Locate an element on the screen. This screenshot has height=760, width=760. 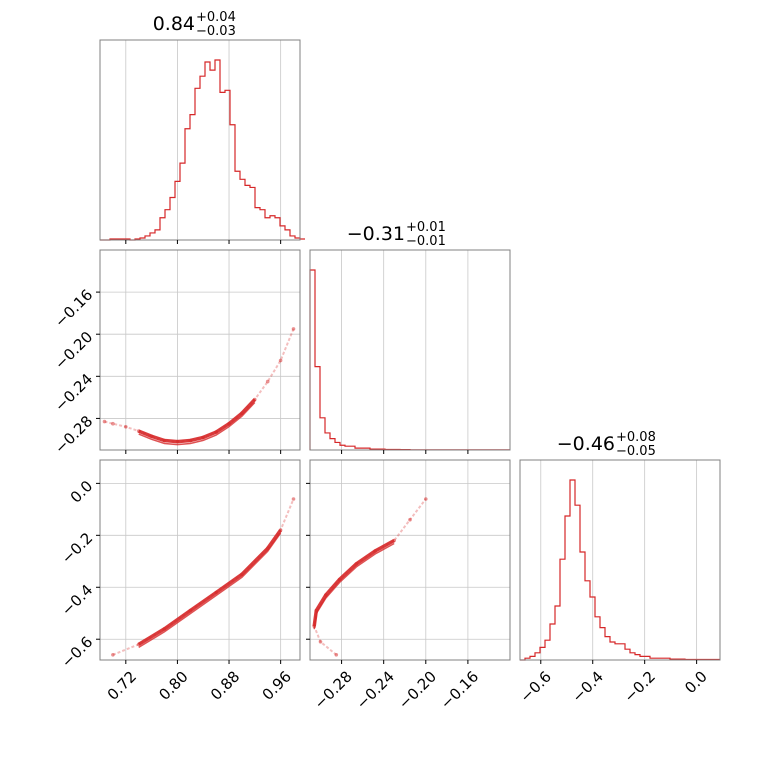
y-tick-label: −0.20 is located at coordinates (73, 350).